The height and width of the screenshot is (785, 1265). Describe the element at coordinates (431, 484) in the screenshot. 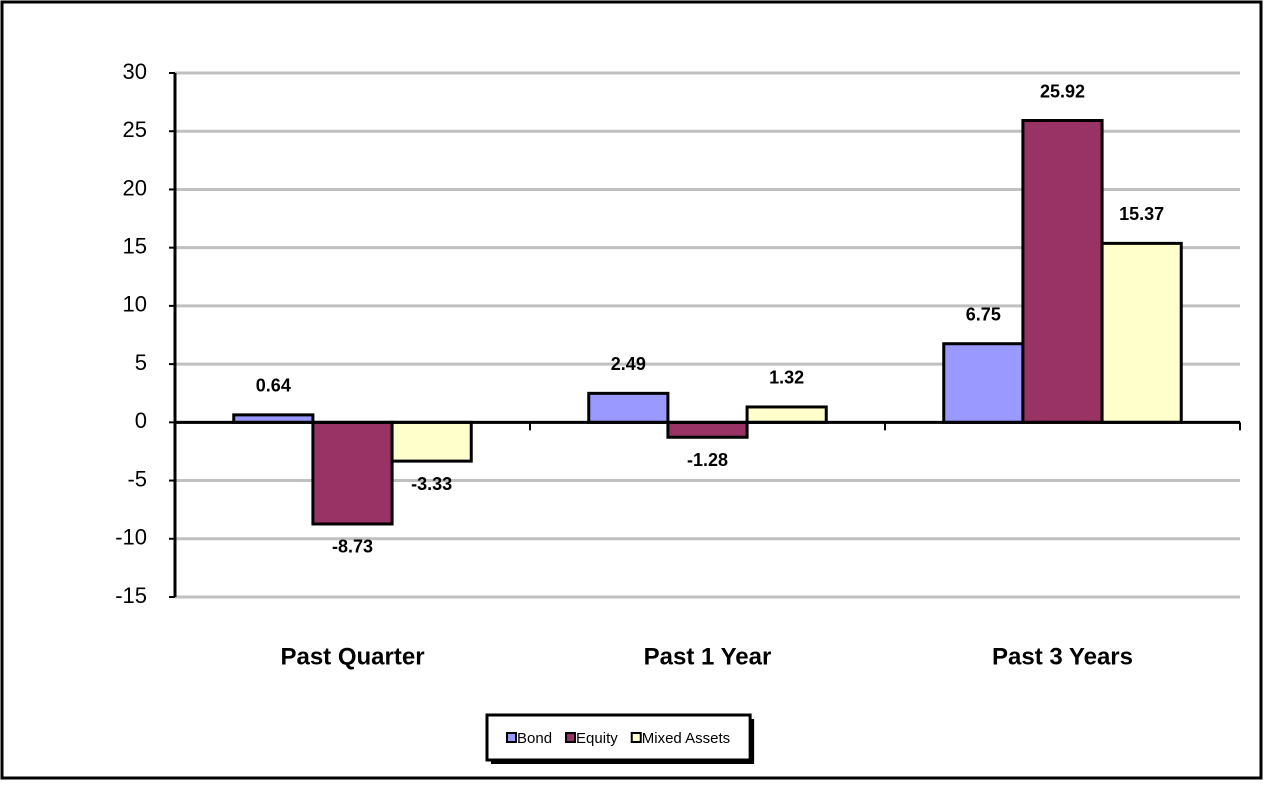

I see `value-label: -3.33` at that location.